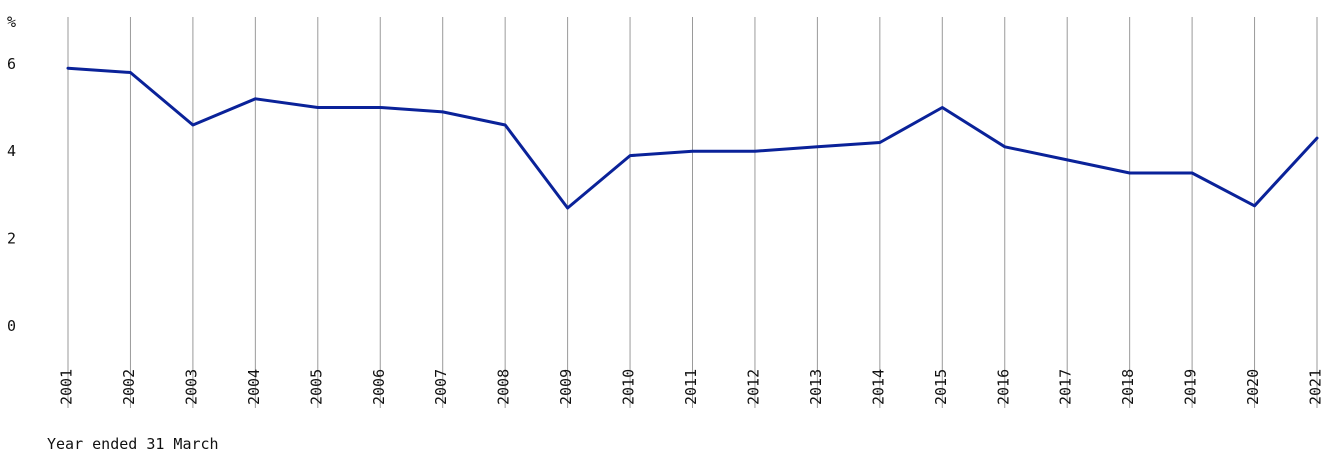  What do you see at coordinates (504, 387) in the screenshot?
I see `x-tick-label: 2008` at bounding box center [504, 387].